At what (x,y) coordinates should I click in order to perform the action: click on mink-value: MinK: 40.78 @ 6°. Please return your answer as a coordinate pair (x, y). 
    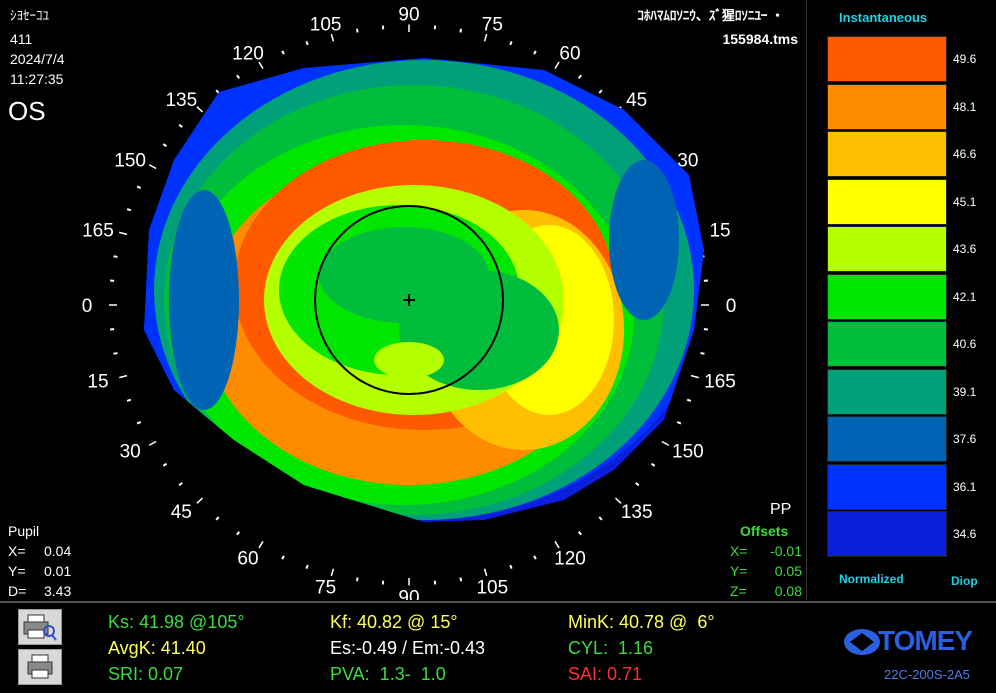
    Looking at the image, I should click on (641, 622).